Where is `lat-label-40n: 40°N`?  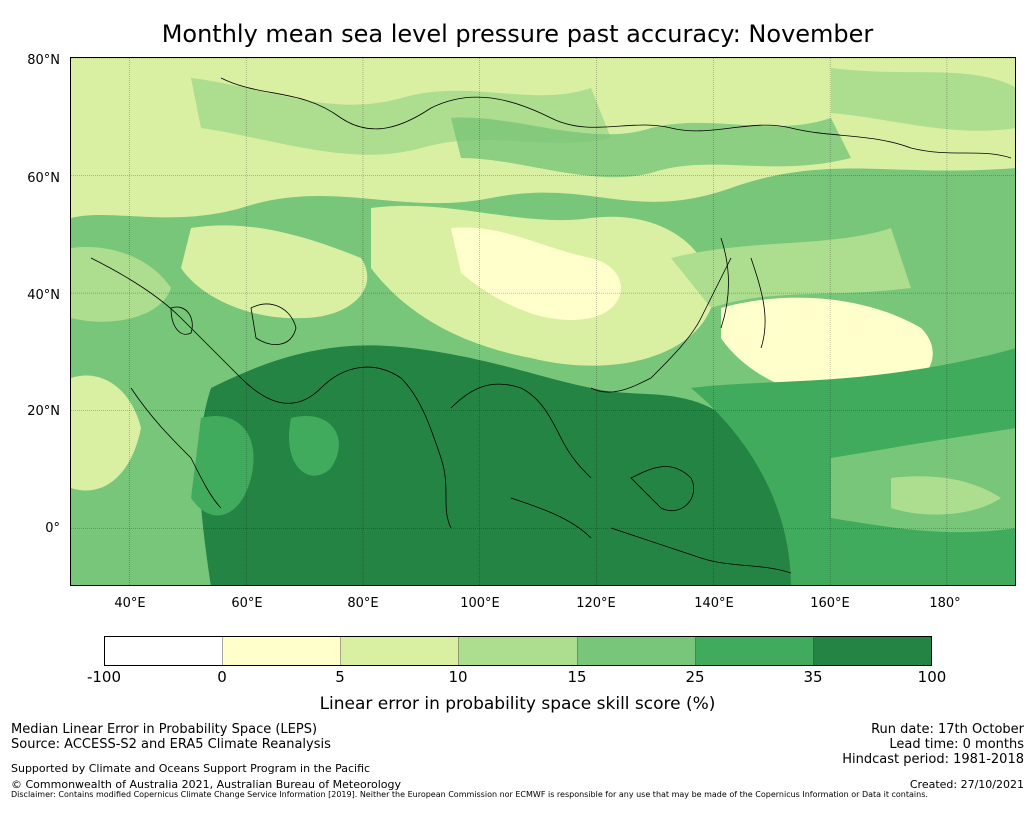 lat-label-40n: 40°N is located at coordinates (43, 295).